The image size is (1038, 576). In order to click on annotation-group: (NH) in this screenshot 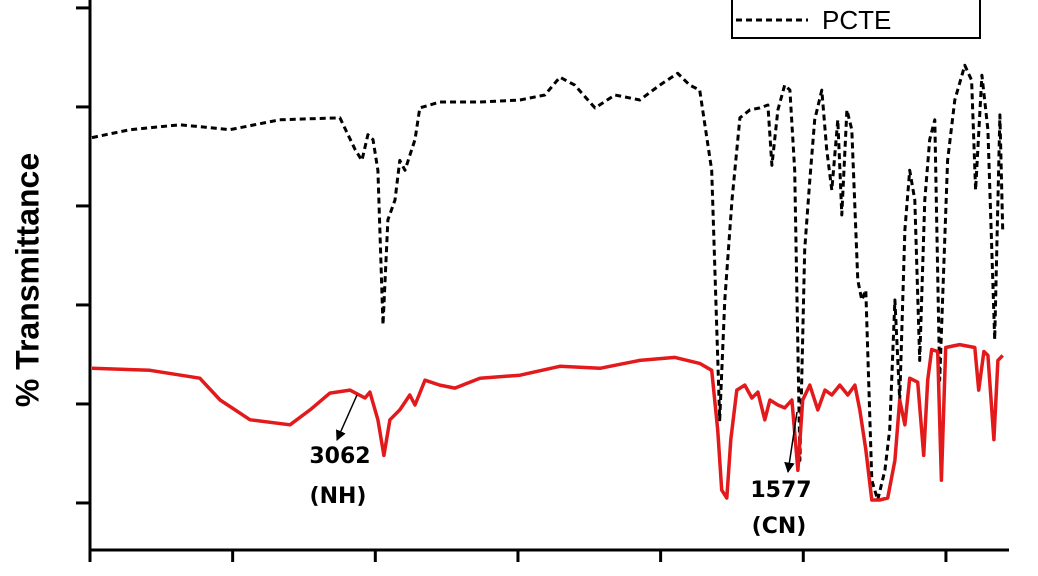, I will do `click(338, 496)`.